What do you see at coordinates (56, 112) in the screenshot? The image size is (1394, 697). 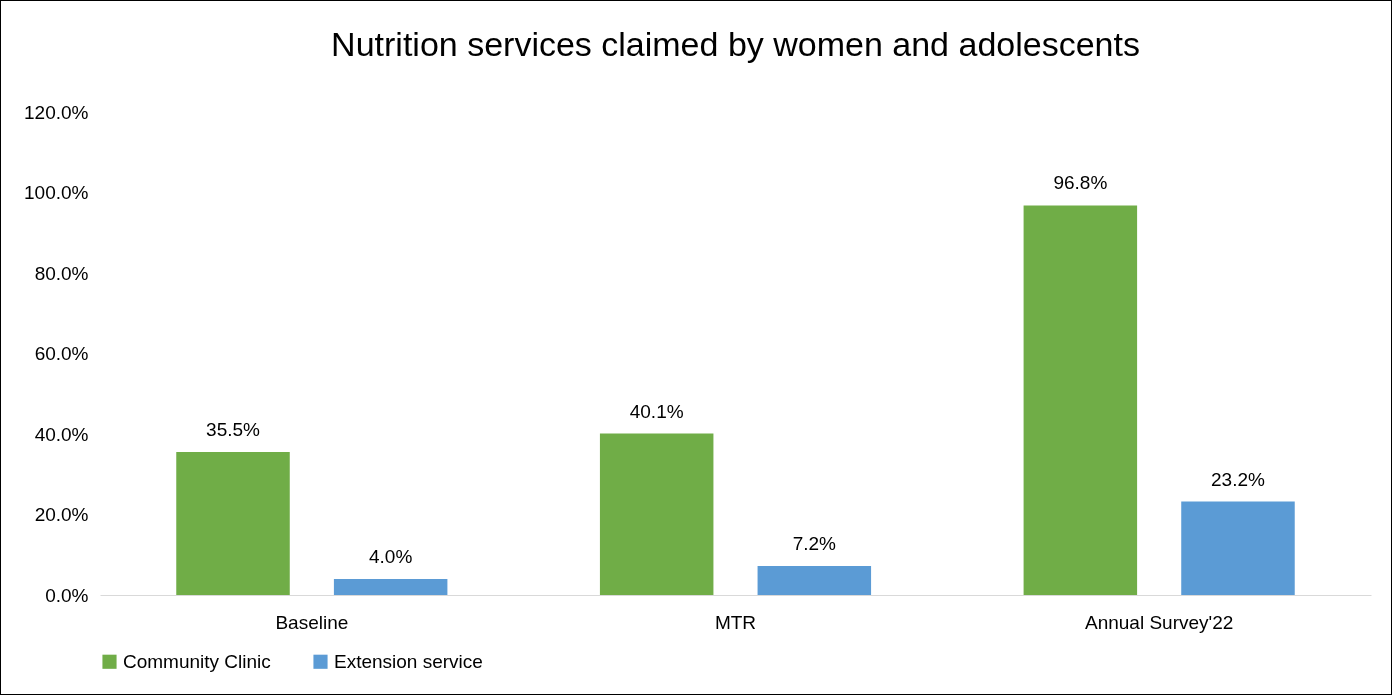 I see `y-tick-label: 120.0%` at bounding box center [56, 112].